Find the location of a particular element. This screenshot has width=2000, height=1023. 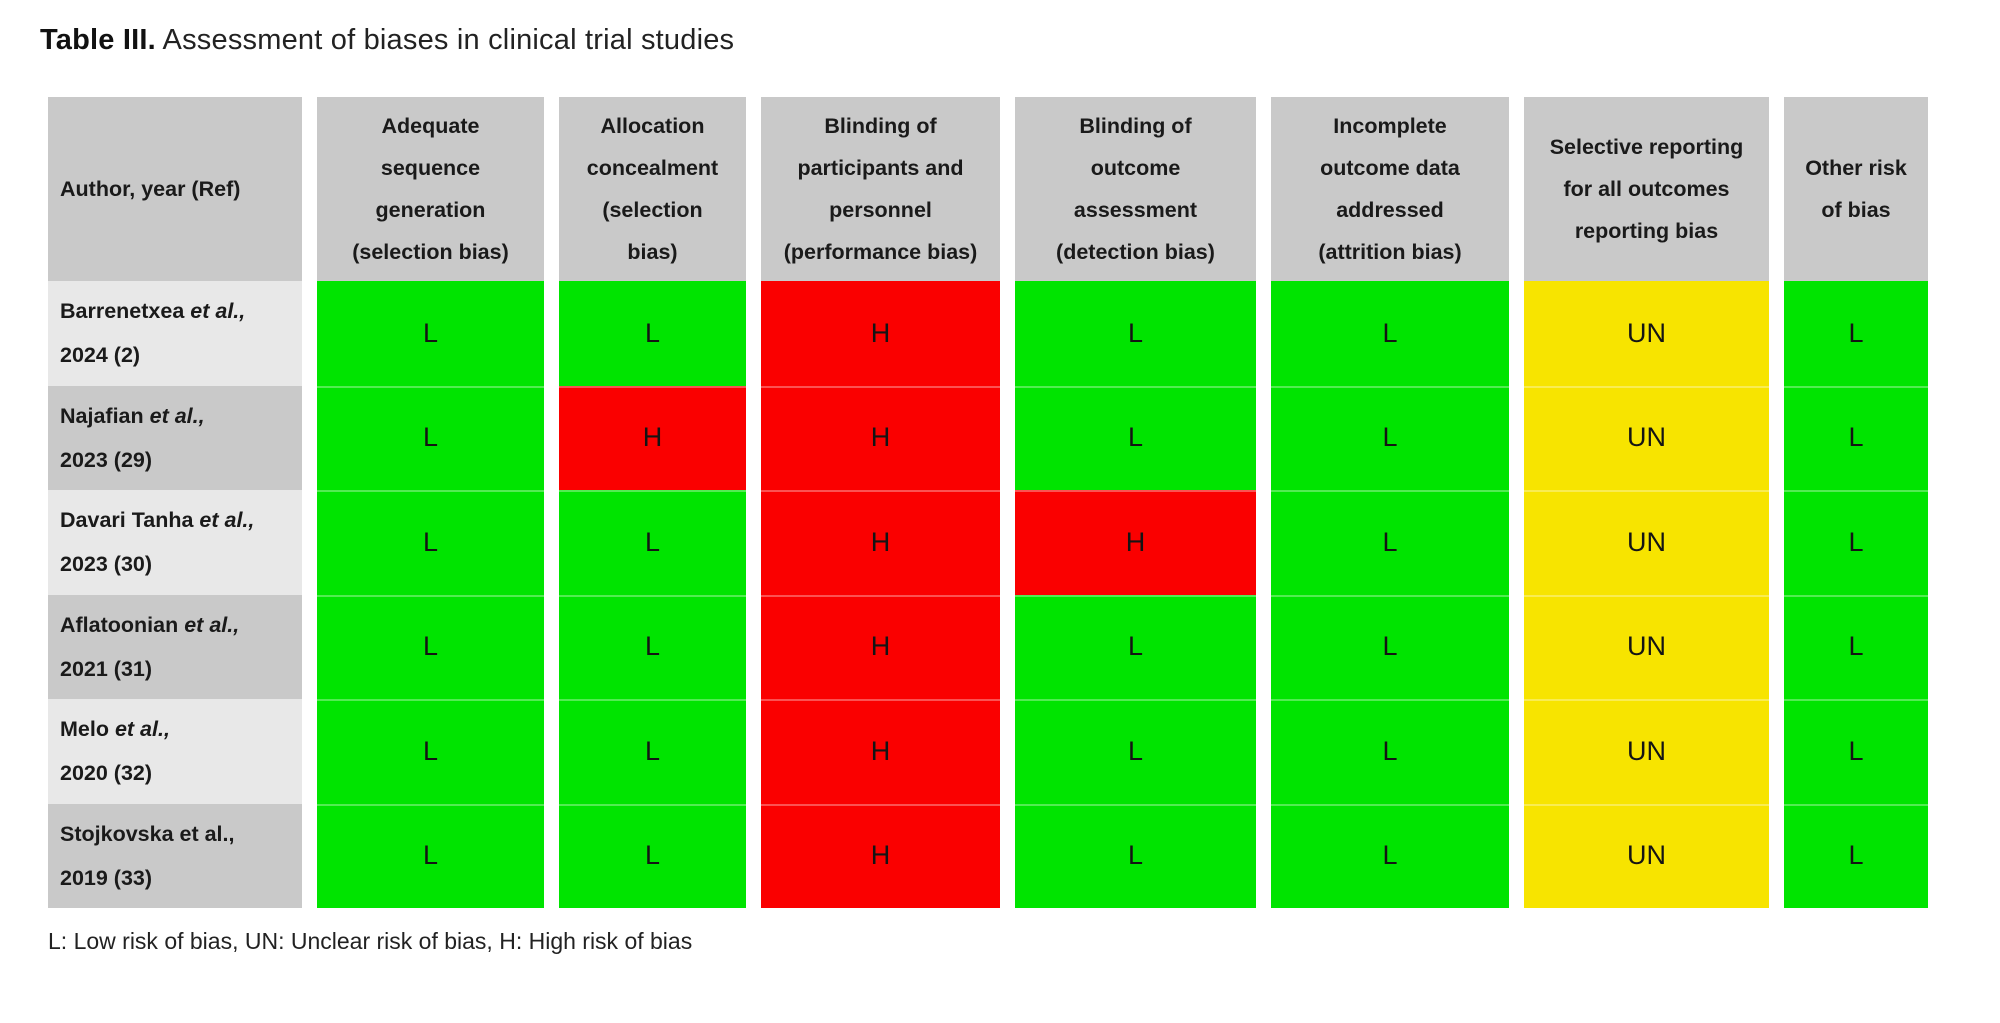

author-name-line: Stojkovska et al., is located at coordinates (147, 833).